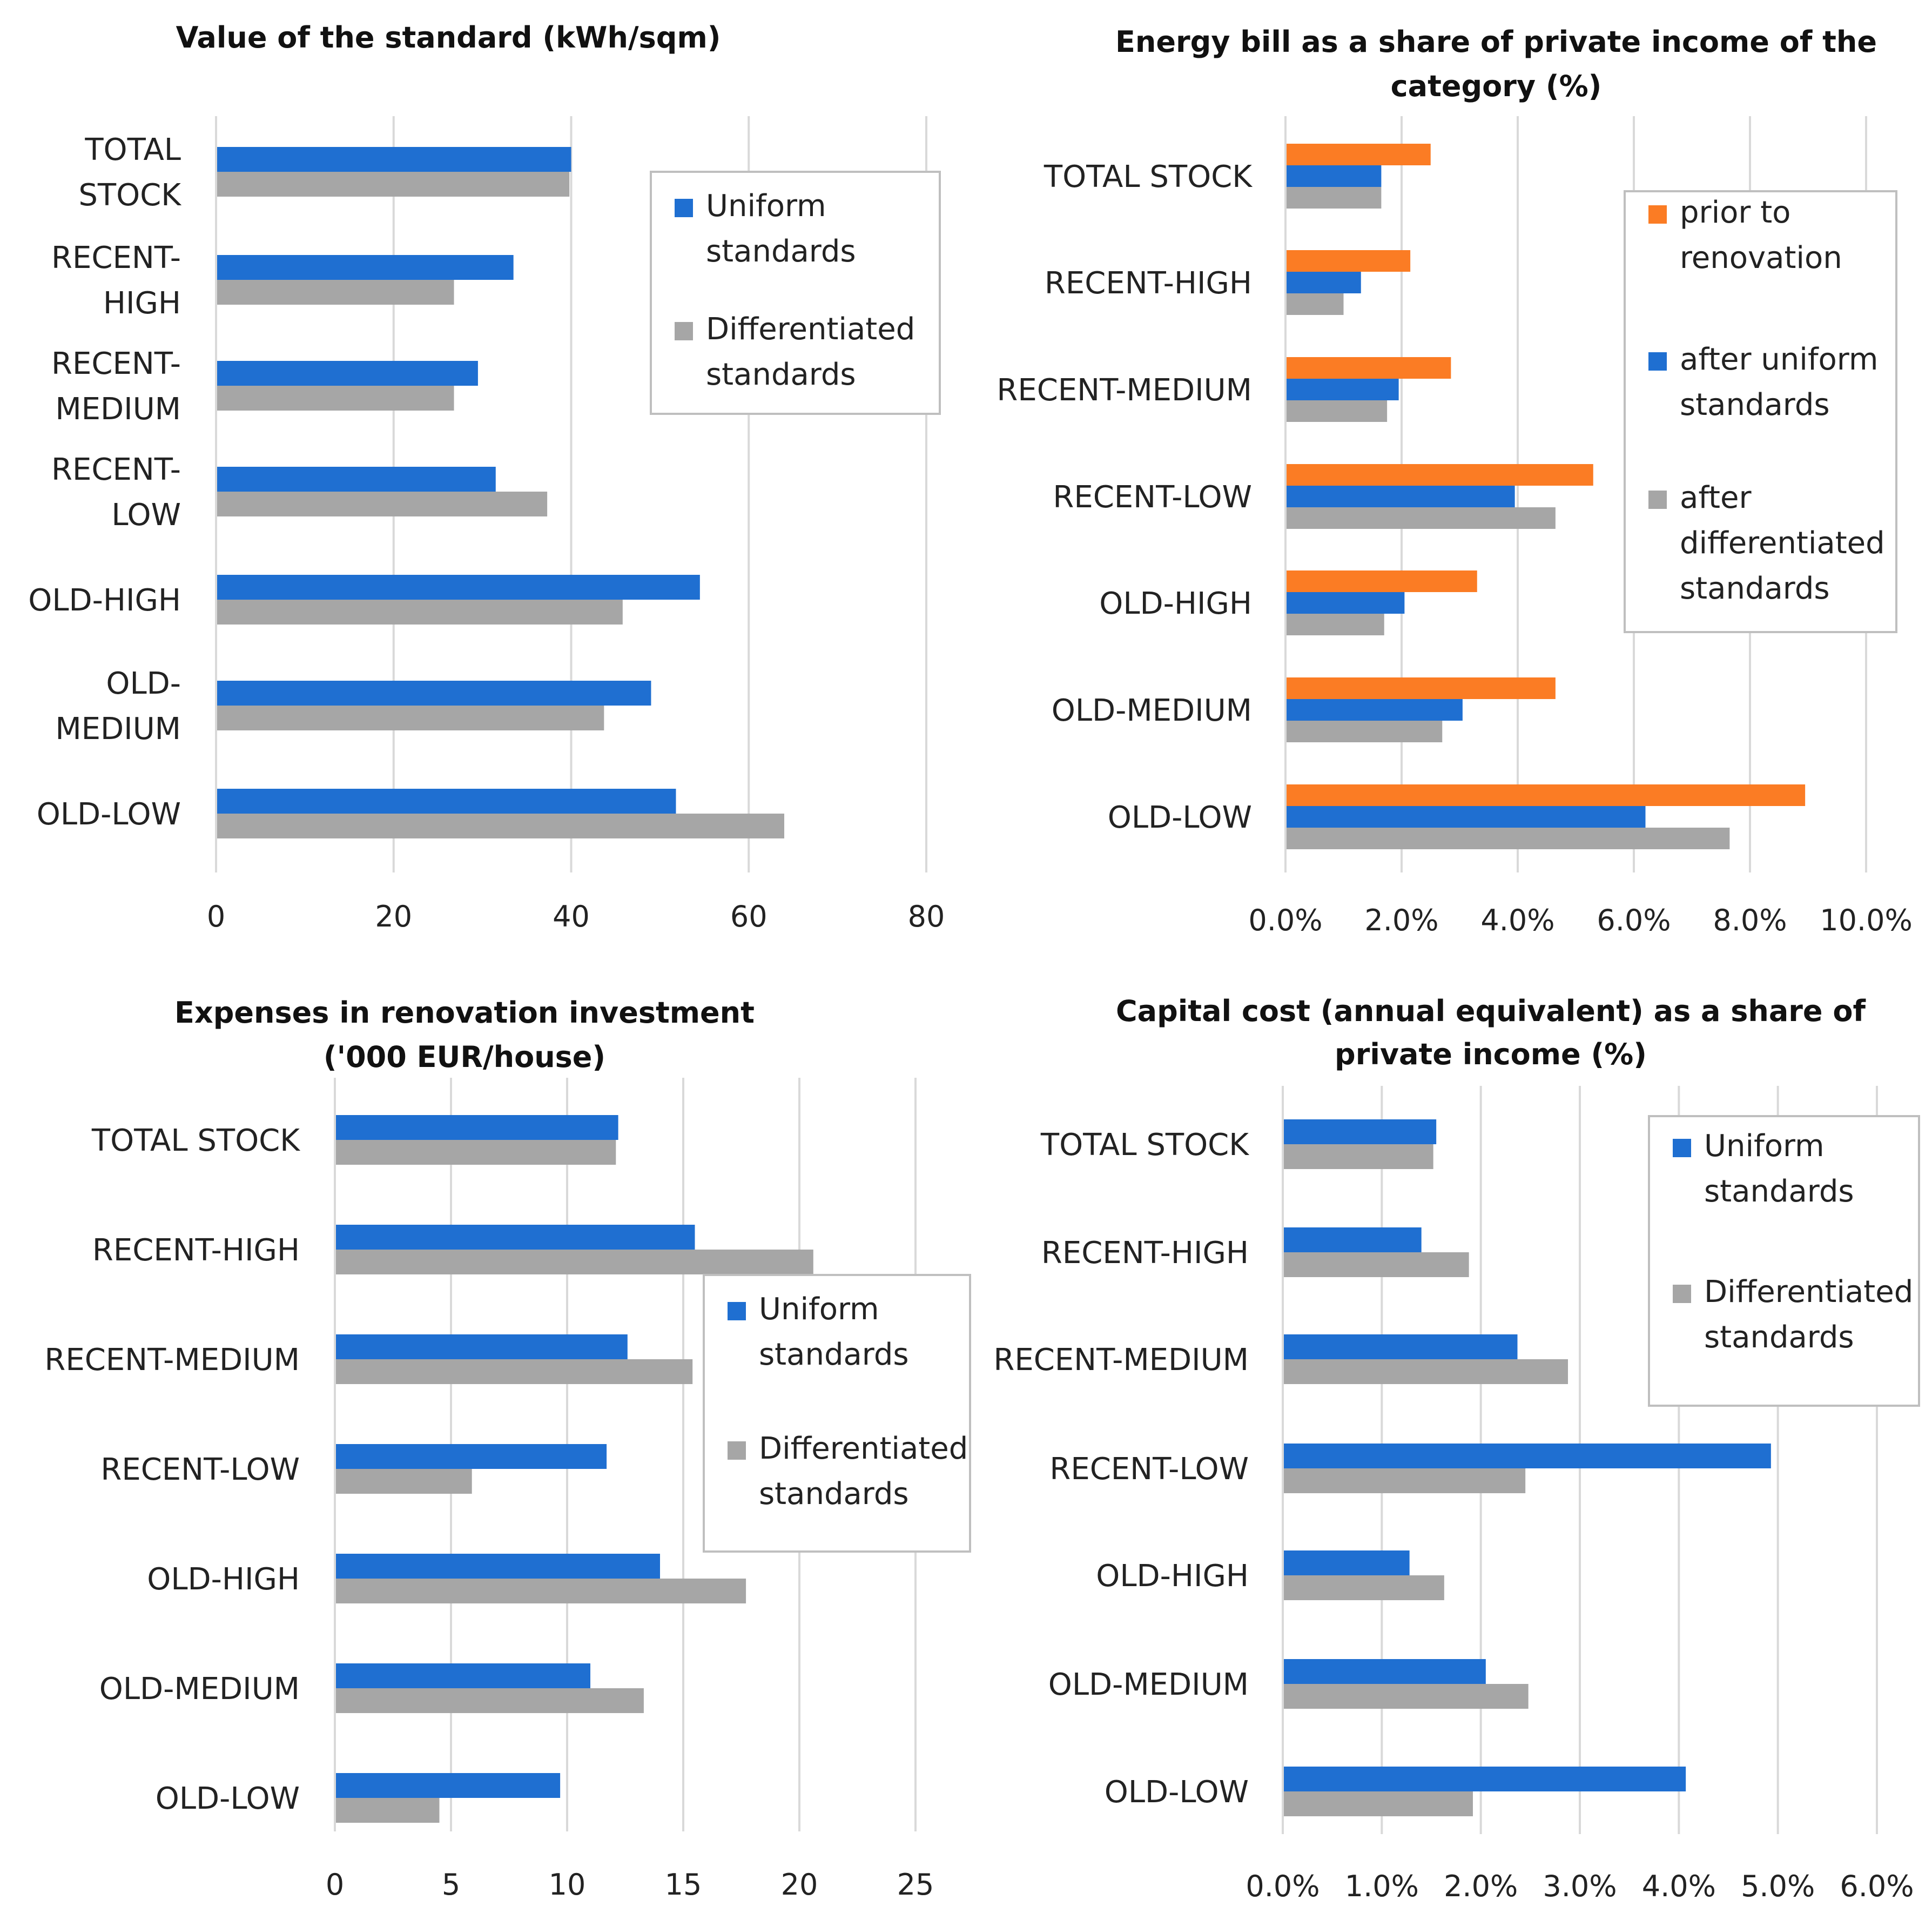 The height and width of the screenshot is (1920, 1932). What do you see at coordinates (393, 916) in the screenshot?
I see `x-tick-label: 20` at bounding box center [393, 916].